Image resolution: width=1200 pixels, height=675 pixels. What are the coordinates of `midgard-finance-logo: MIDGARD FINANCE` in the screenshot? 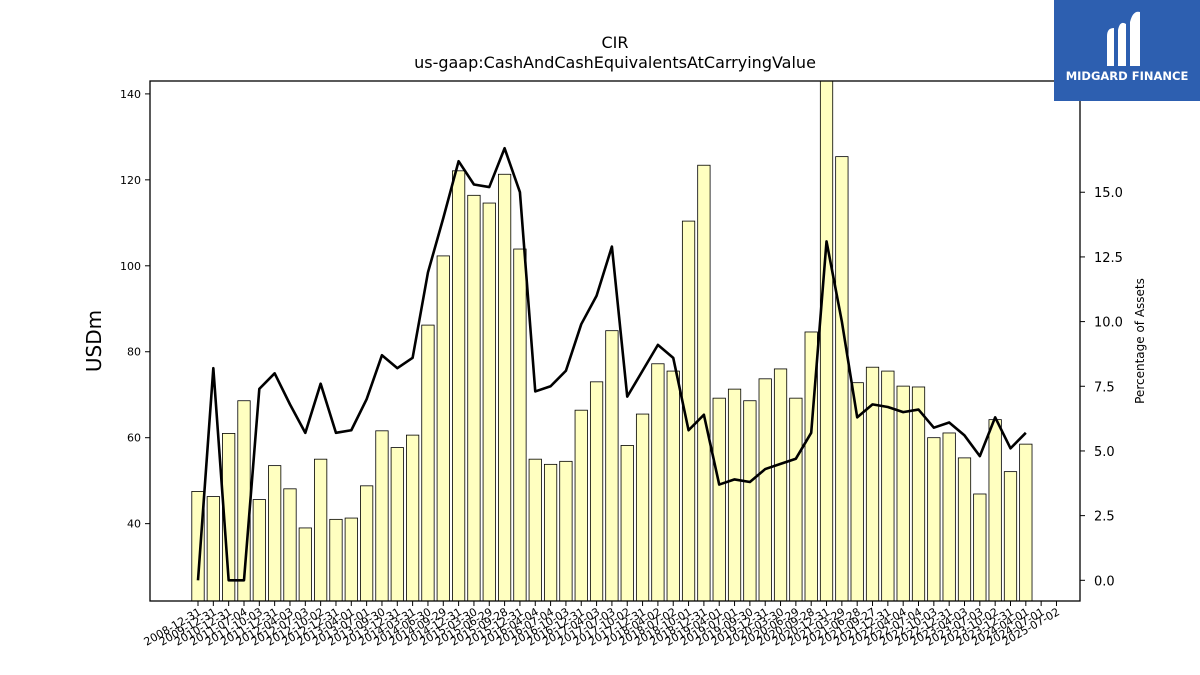 It's located at (1127, 50).